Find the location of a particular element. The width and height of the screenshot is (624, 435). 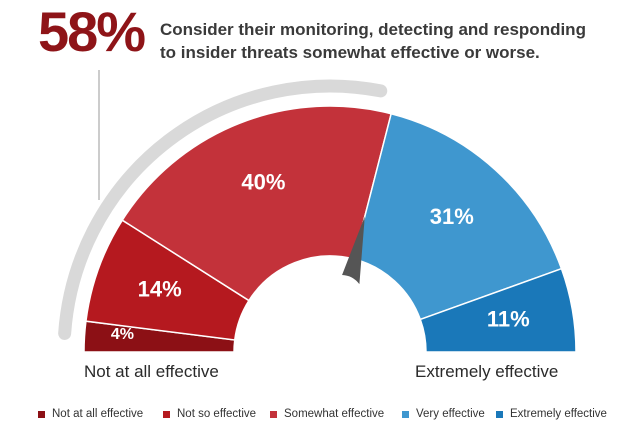

legend-item-somewhat-effective: Somewhat effective is located at coordinates (327, 414).